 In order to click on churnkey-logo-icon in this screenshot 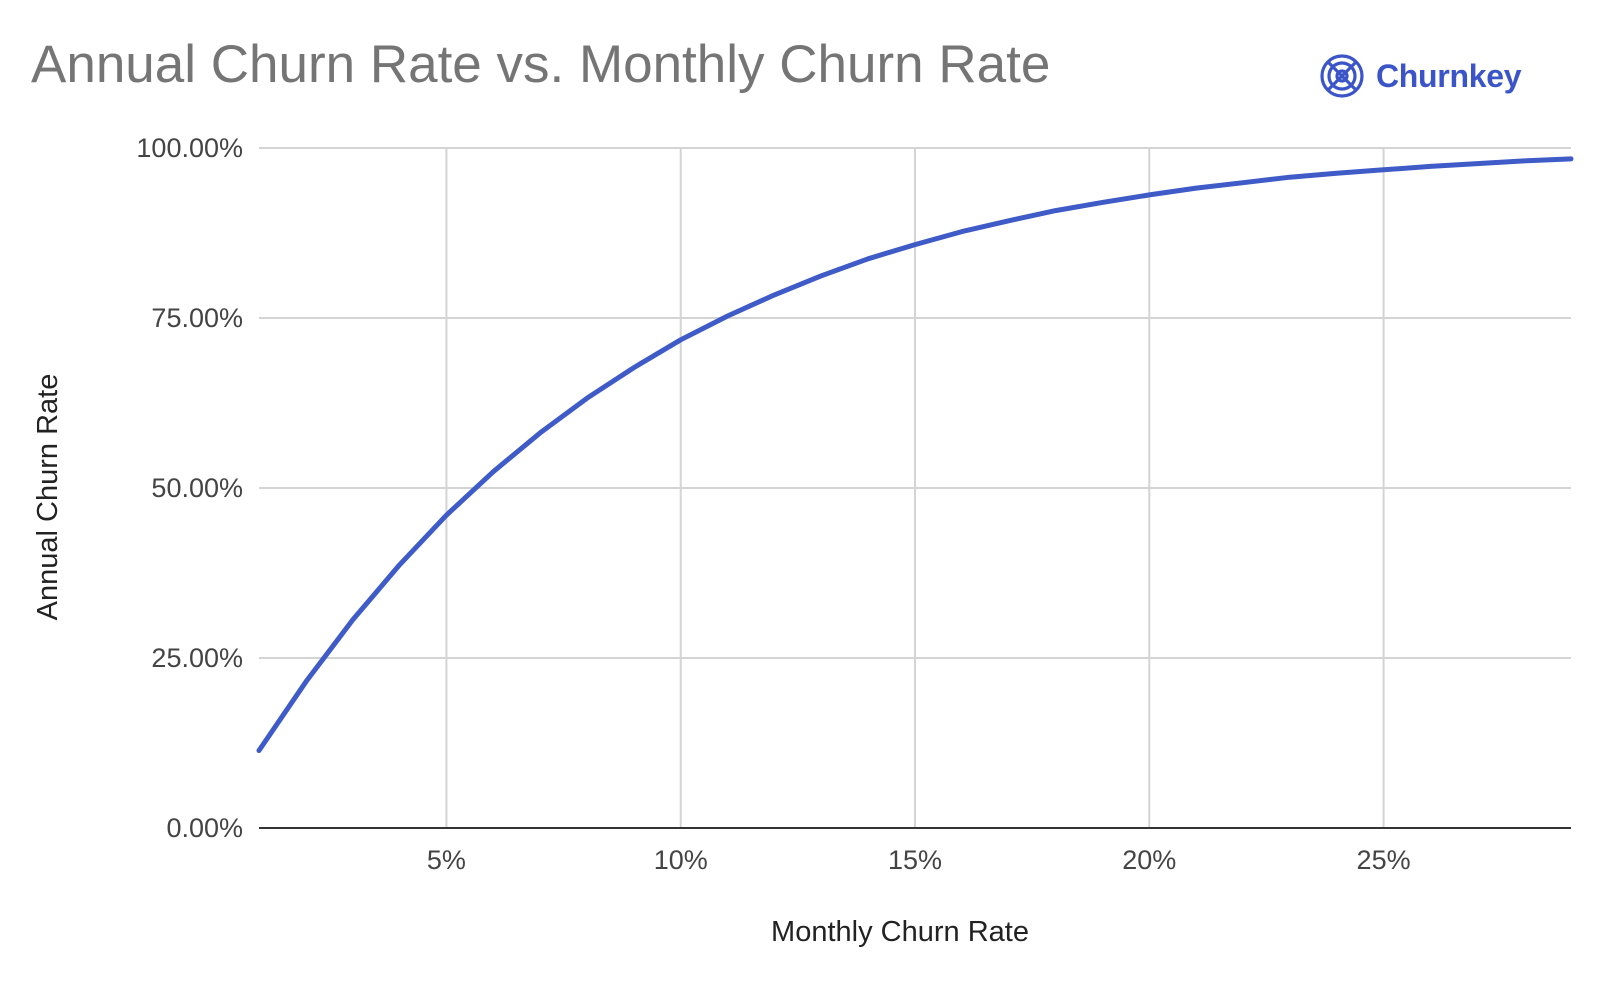, I will do `click(1342, 76)`.